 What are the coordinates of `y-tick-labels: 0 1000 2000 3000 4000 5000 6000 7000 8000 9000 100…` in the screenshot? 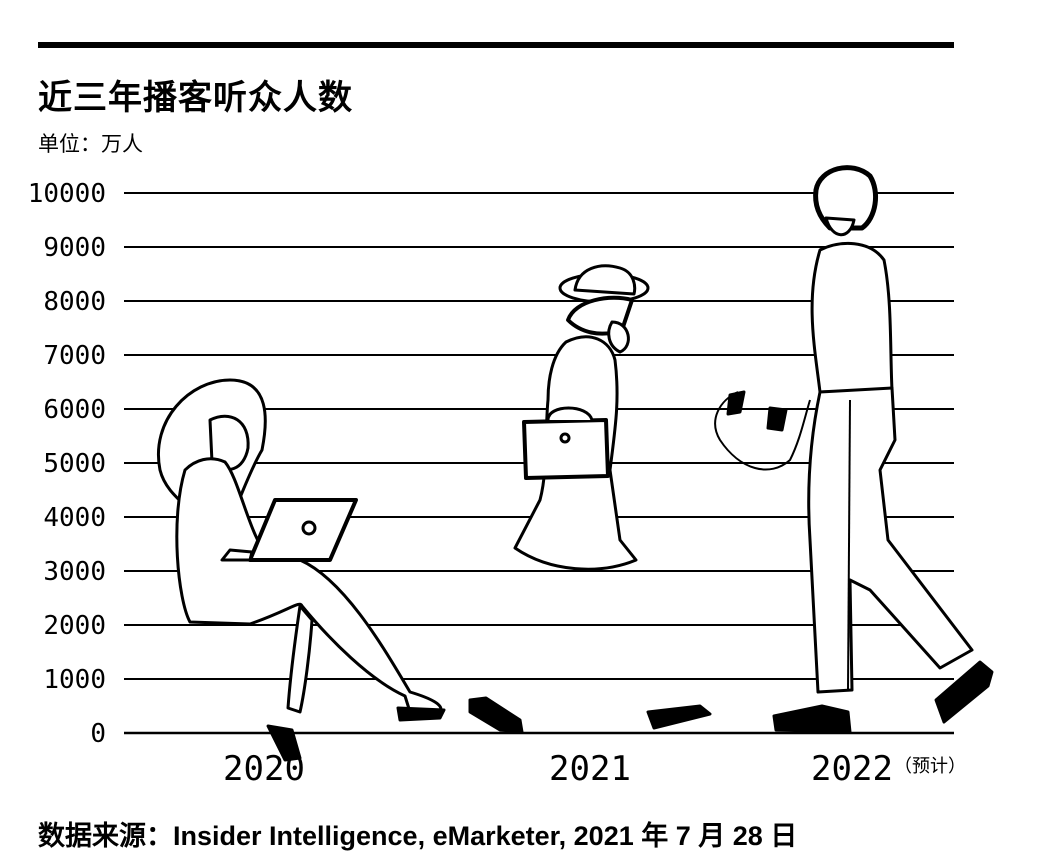 It's located at (67, 464).